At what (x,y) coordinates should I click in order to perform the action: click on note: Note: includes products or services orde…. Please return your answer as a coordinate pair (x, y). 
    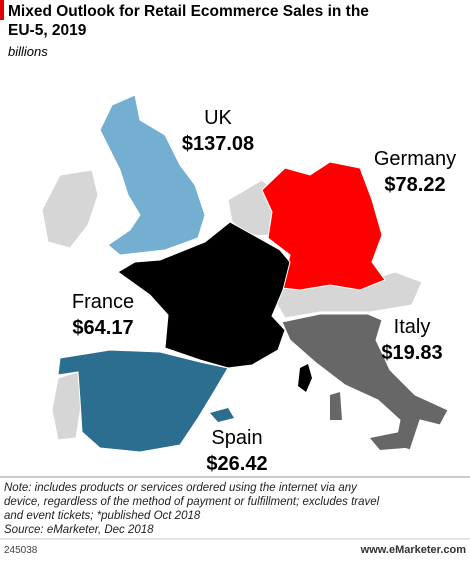
    Looking at the image, I should click on (181, 488).